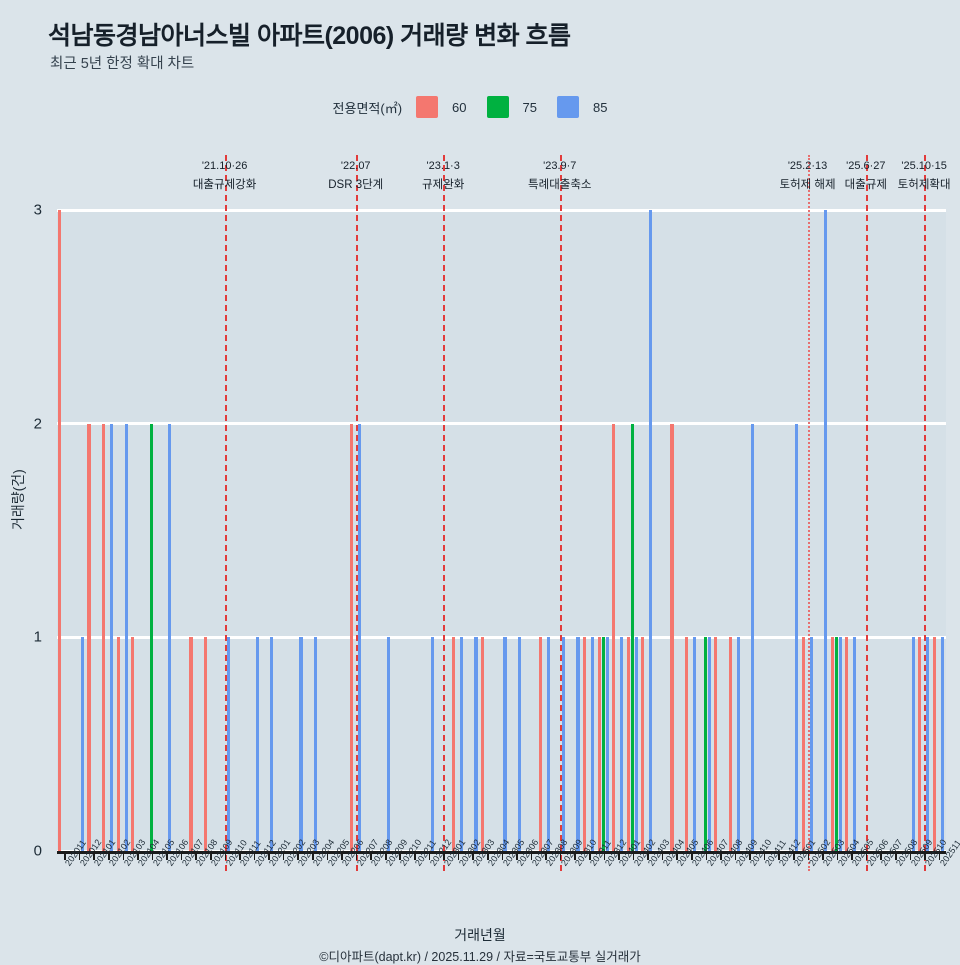  Describe the element at coordinates (511, 107) in the screenshot. I see `legend-item-75: 75` at that location.